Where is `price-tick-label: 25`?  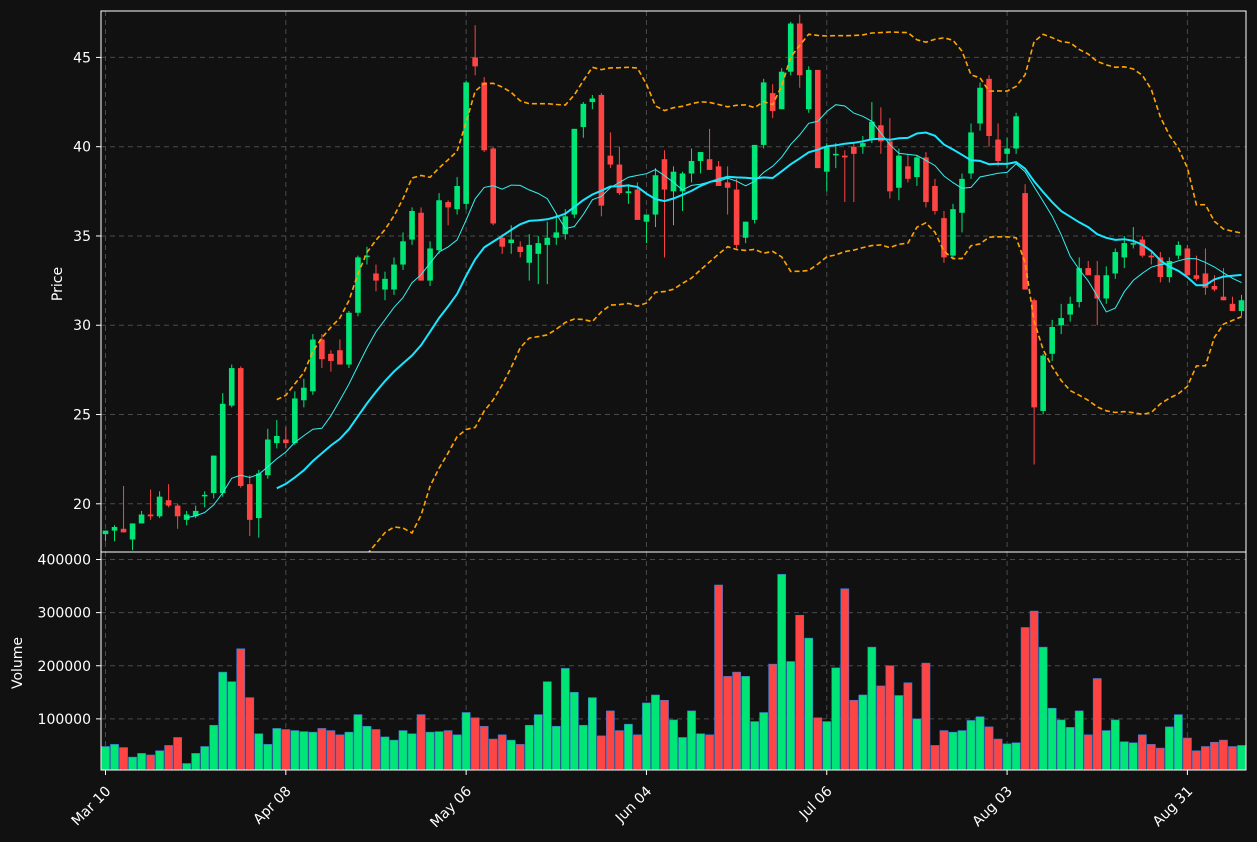
price-tick-label: 25 is located at coordinates (82, 416).